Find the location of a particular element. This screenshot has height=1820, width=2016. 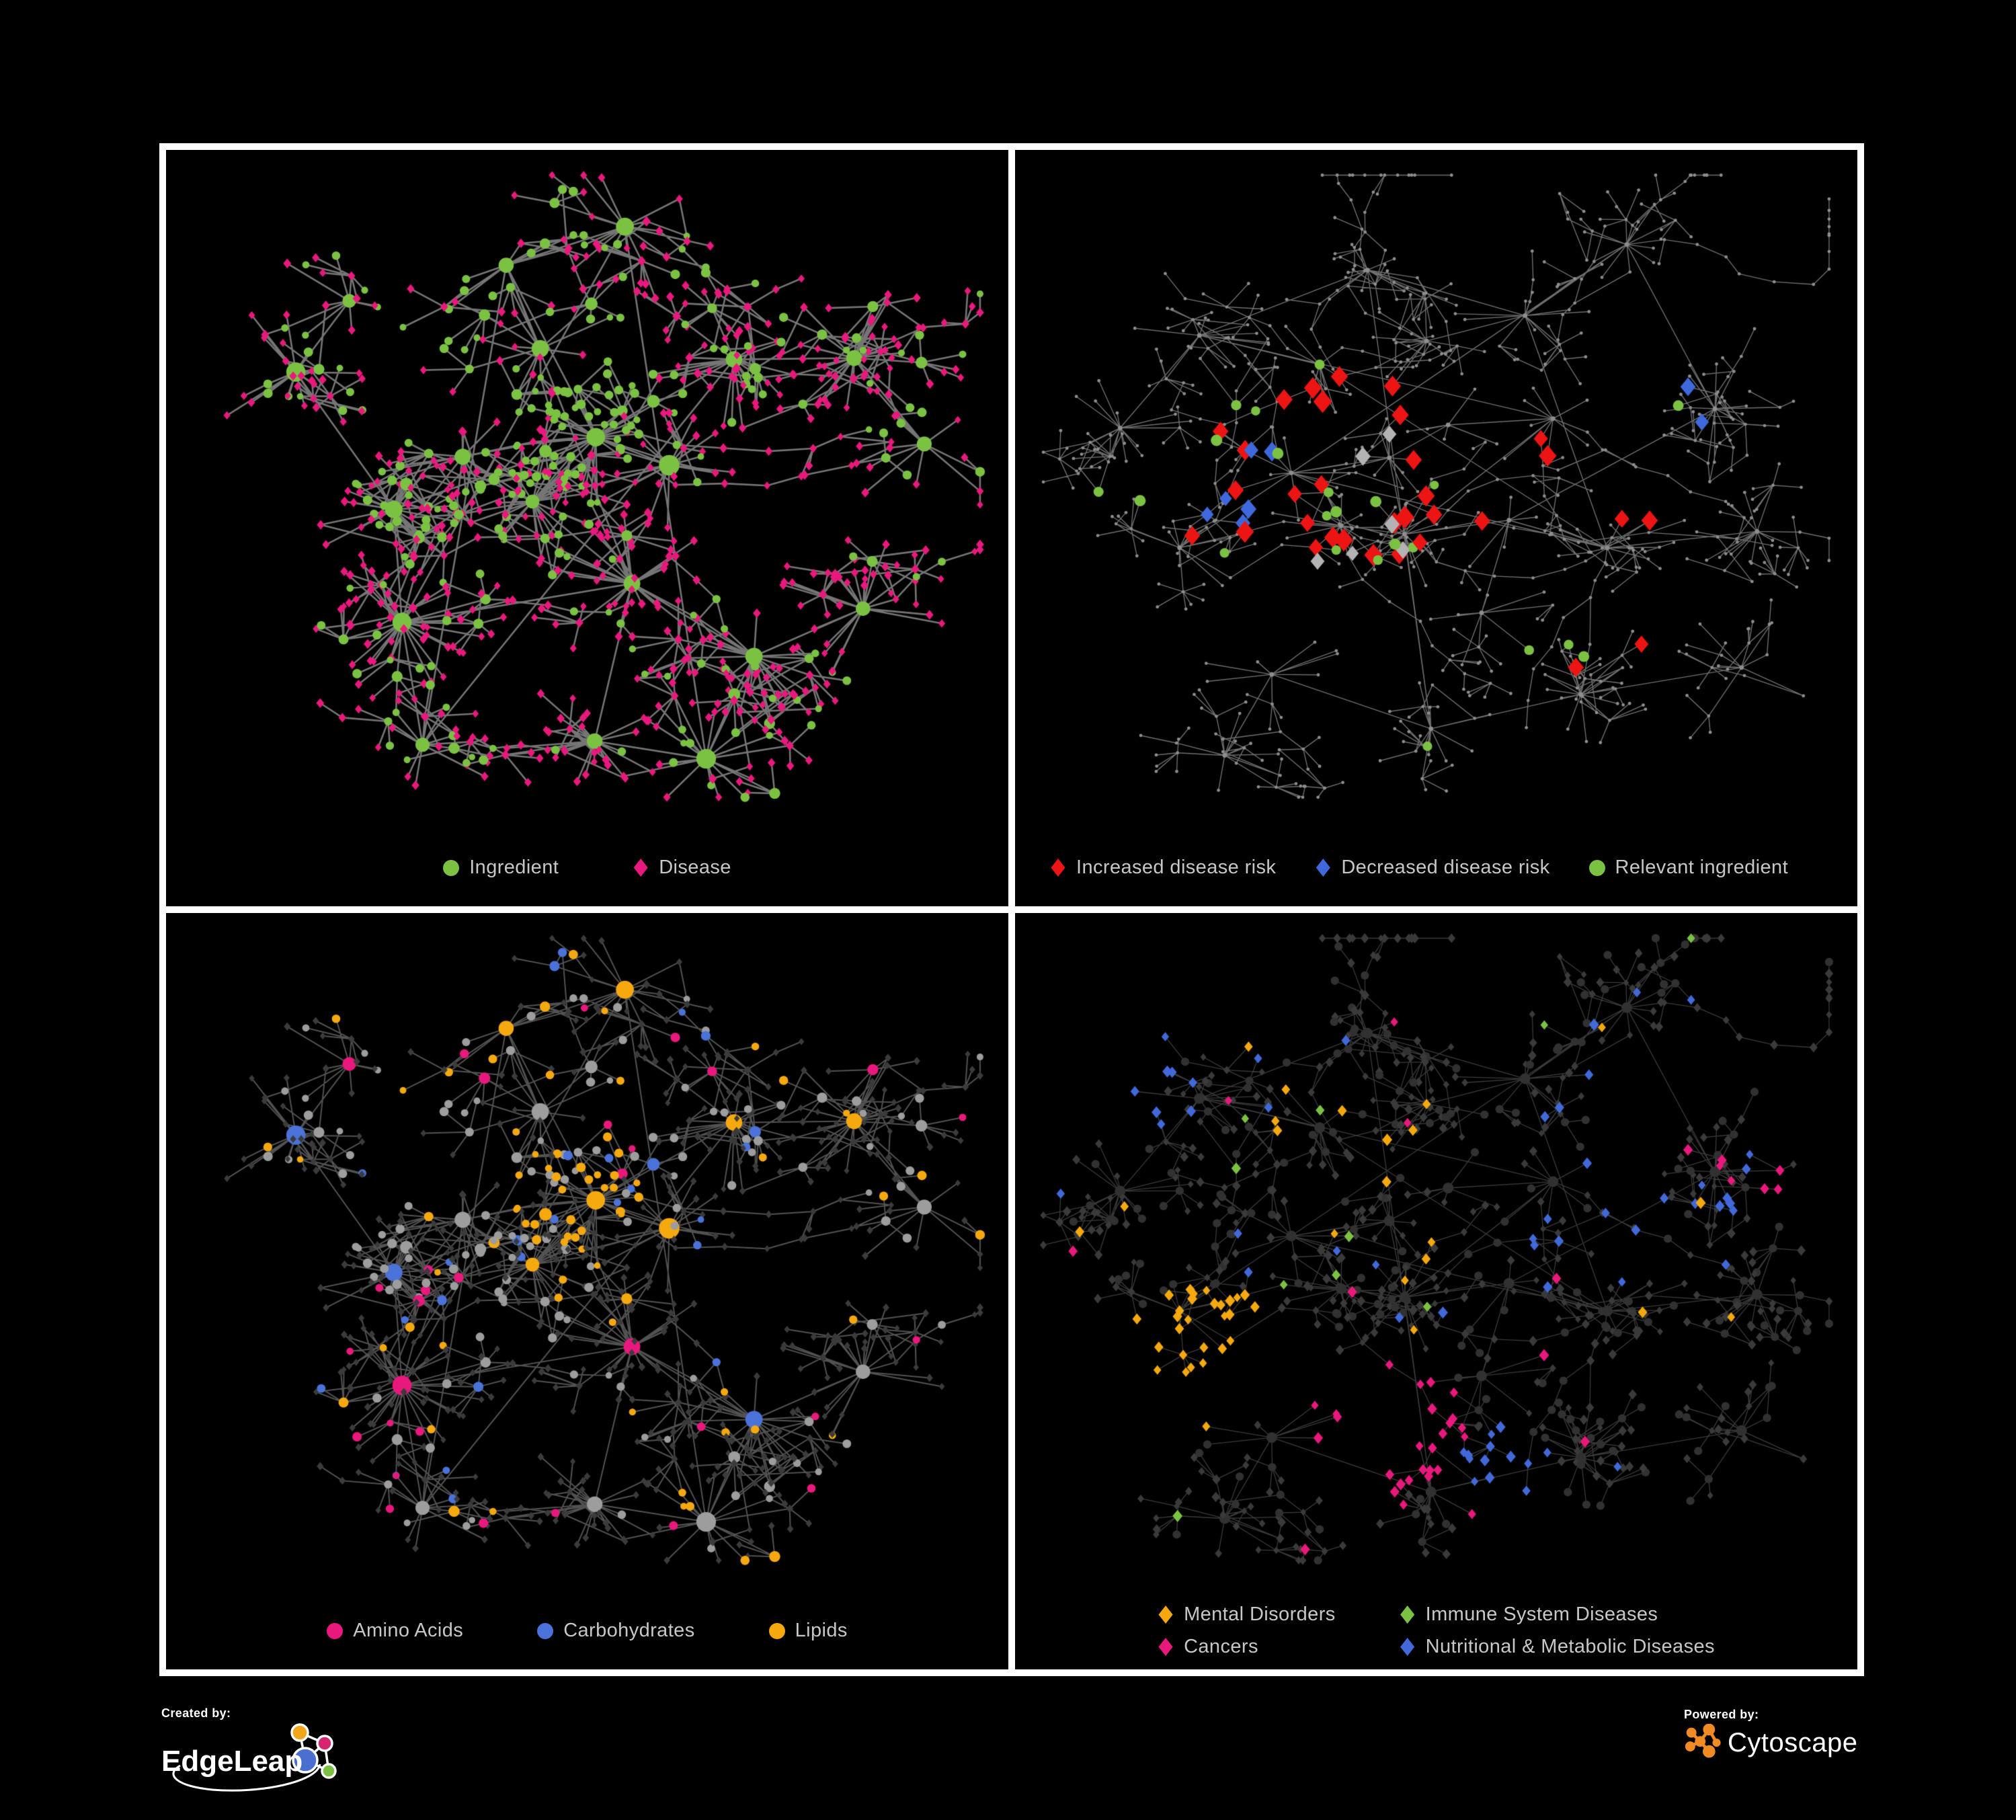

legend-item-increased-disease-risk: Increased disease risk is located at coordinates (1163, 868).